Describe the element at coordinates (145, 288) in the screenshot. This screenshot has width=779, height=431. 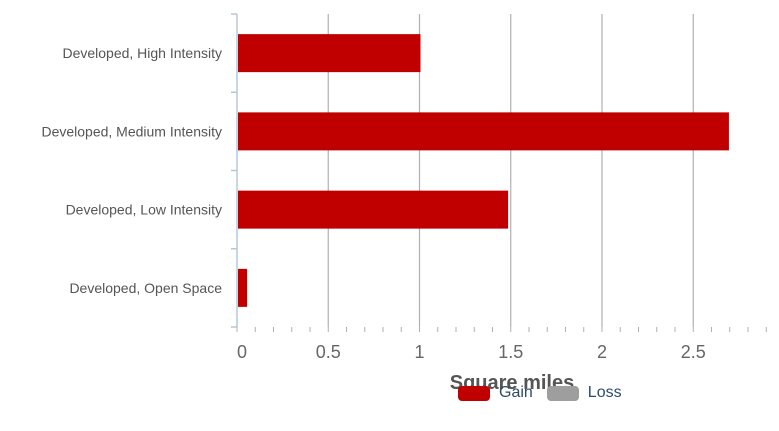
I see `category-label: Developed, Open Space` at that location.